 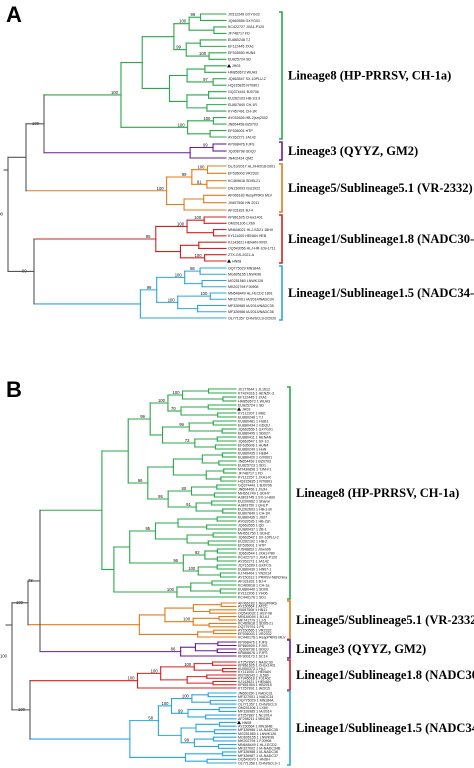 I want to click on panel-a-letter: A, so click(x=14, y=14).